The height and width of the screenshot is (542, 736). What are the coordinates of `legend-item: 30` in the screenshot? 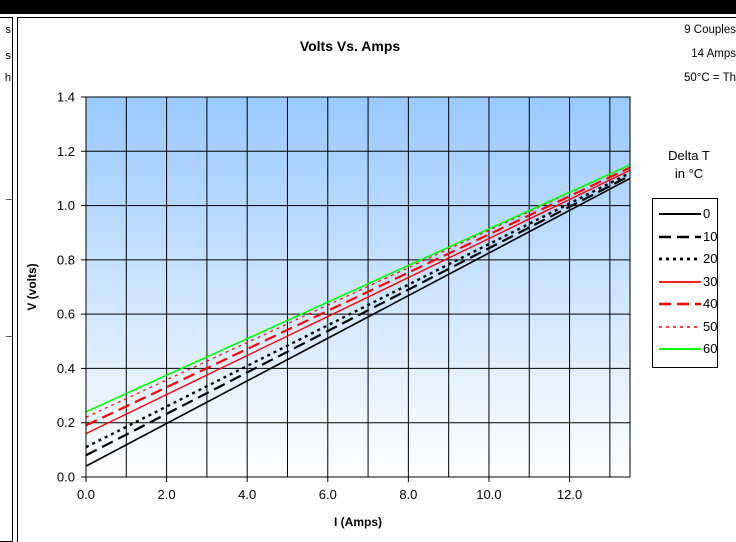 It's located at (688, 282).